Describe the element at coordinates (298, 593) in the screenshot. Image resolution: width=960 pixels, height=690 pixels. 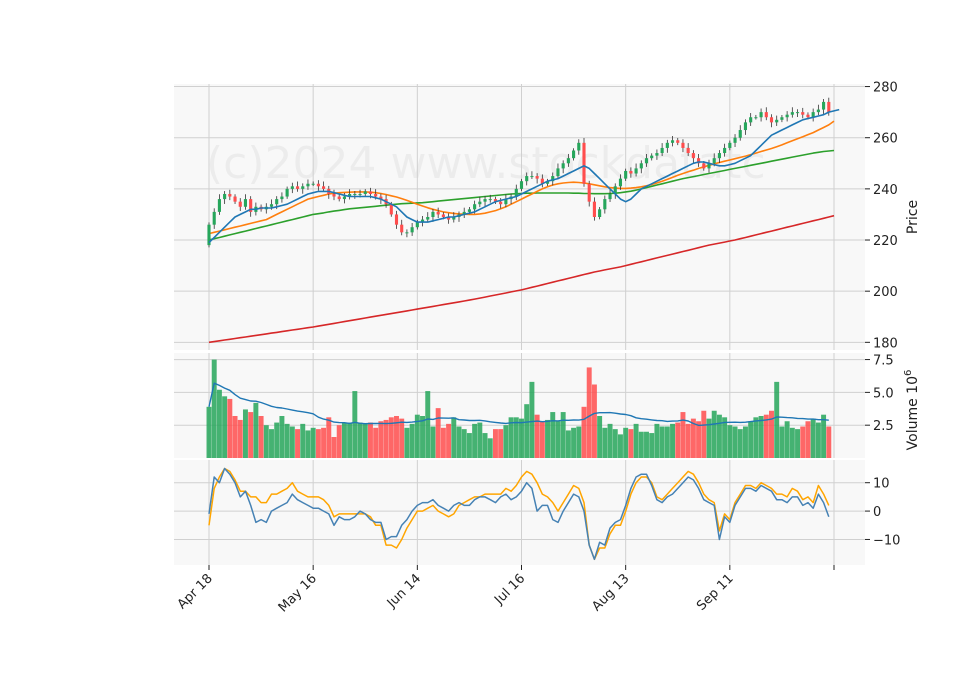
I see `x-tick-label: May 16` at that location.